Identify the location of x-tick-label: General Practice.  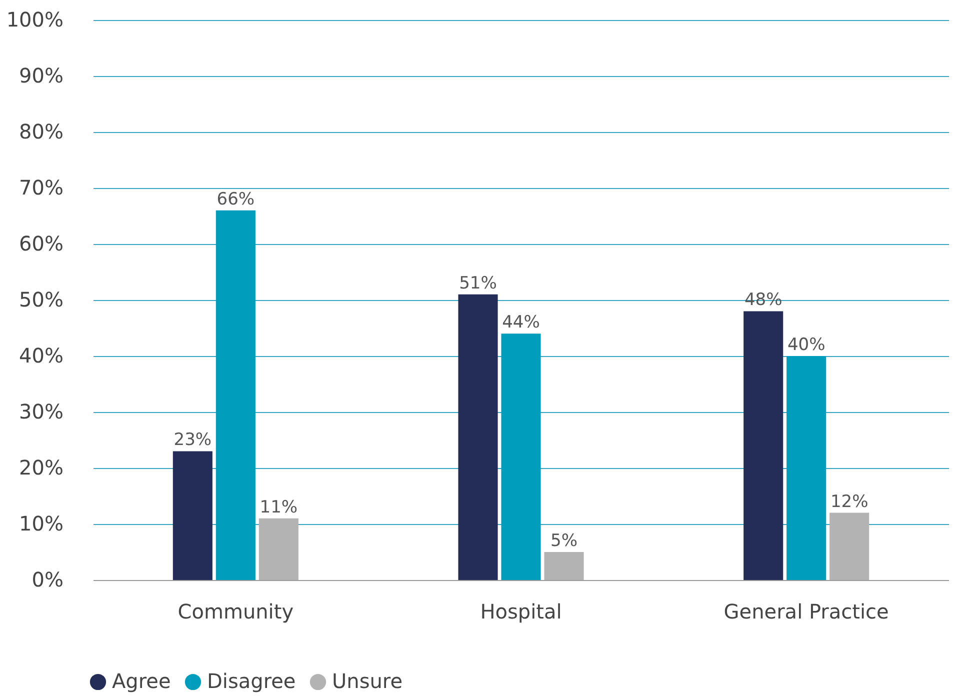
(806, 612).